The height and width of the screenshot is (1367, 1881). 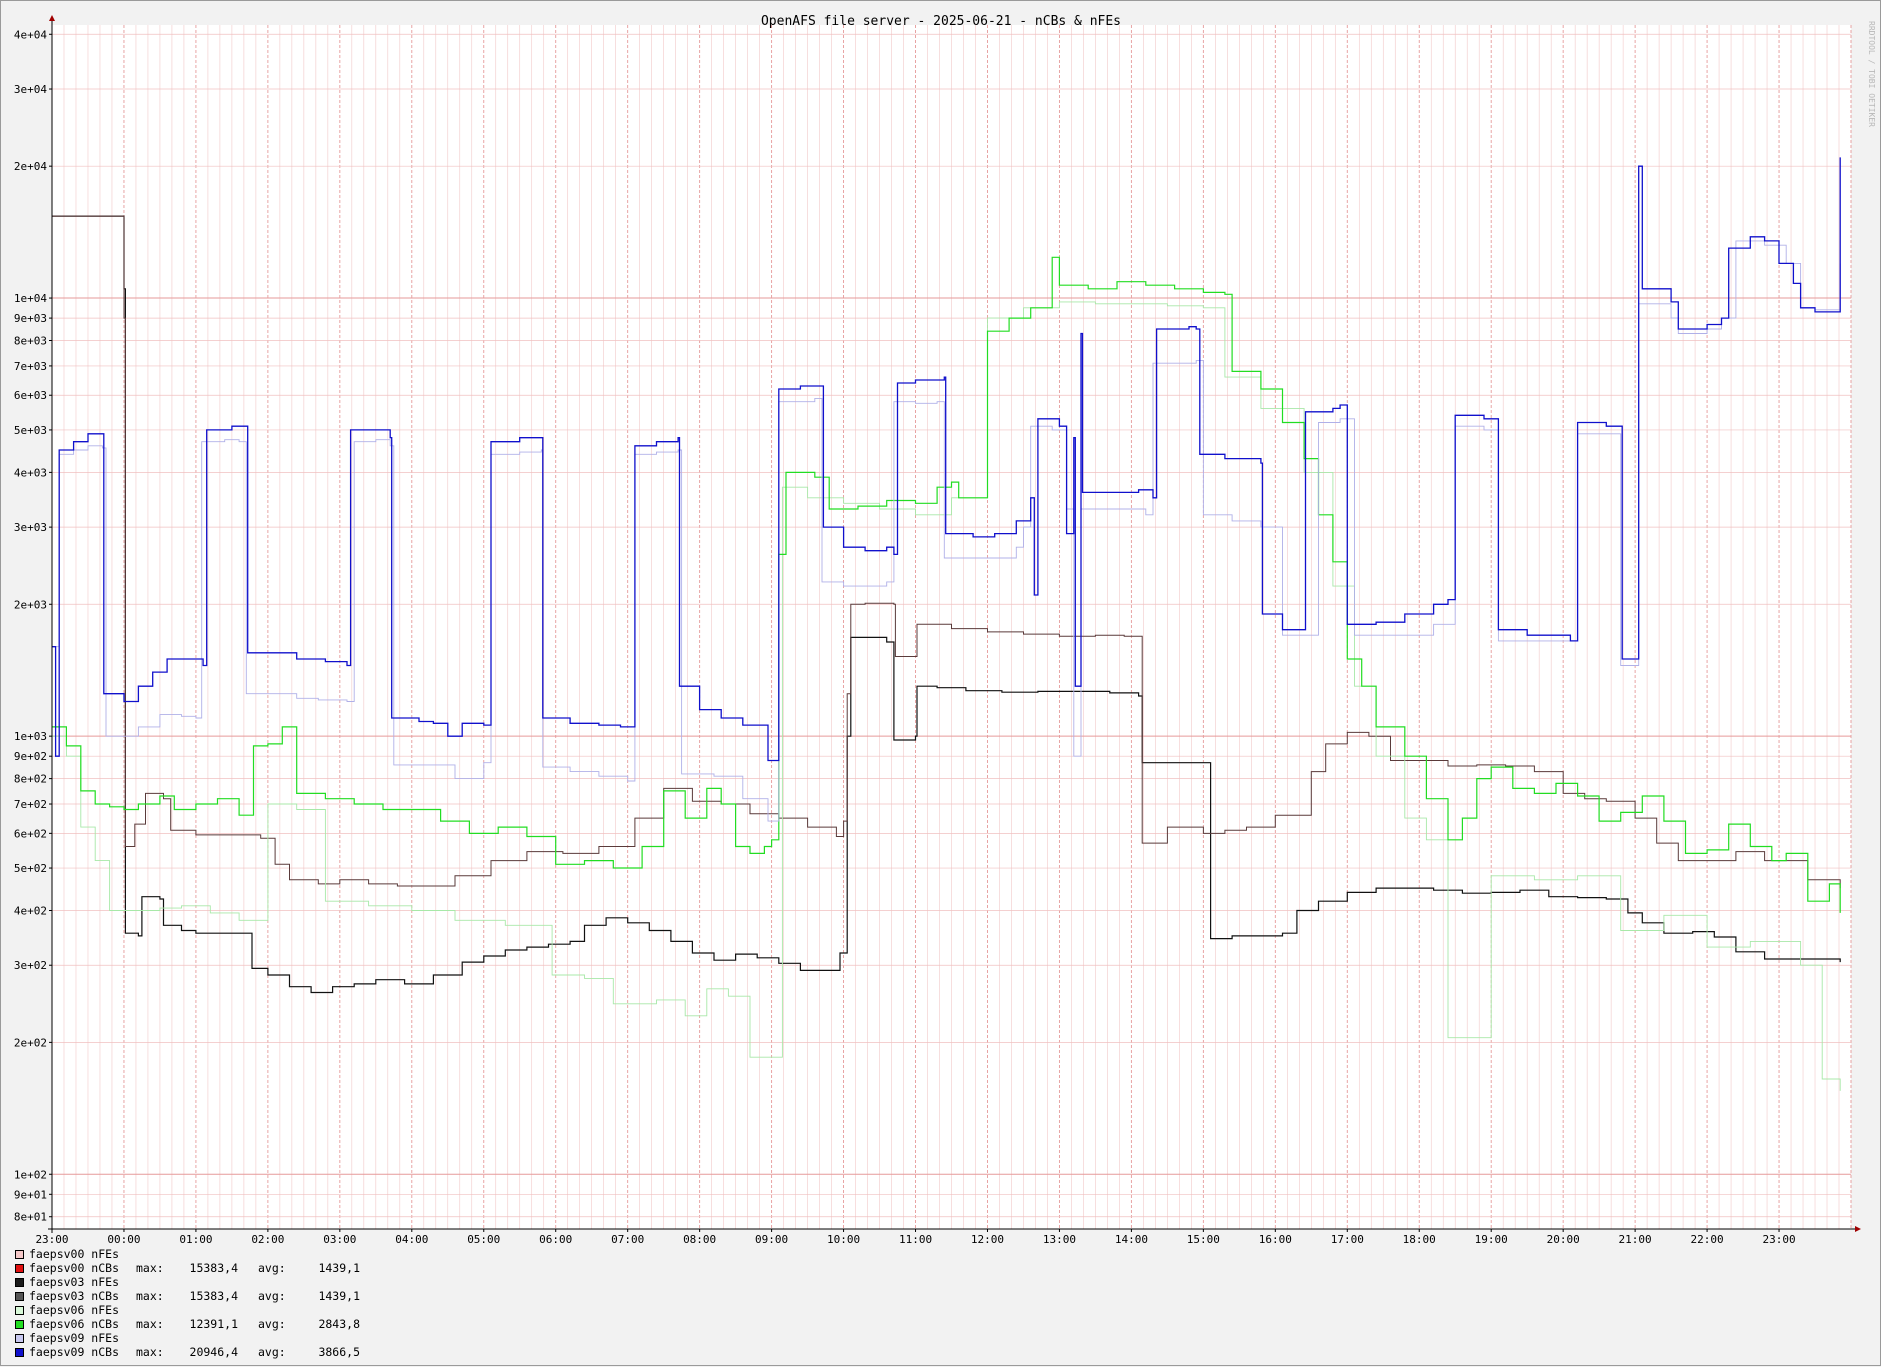 I want to click on x-tick-label: 08:00, so click(x=699, y=1239).